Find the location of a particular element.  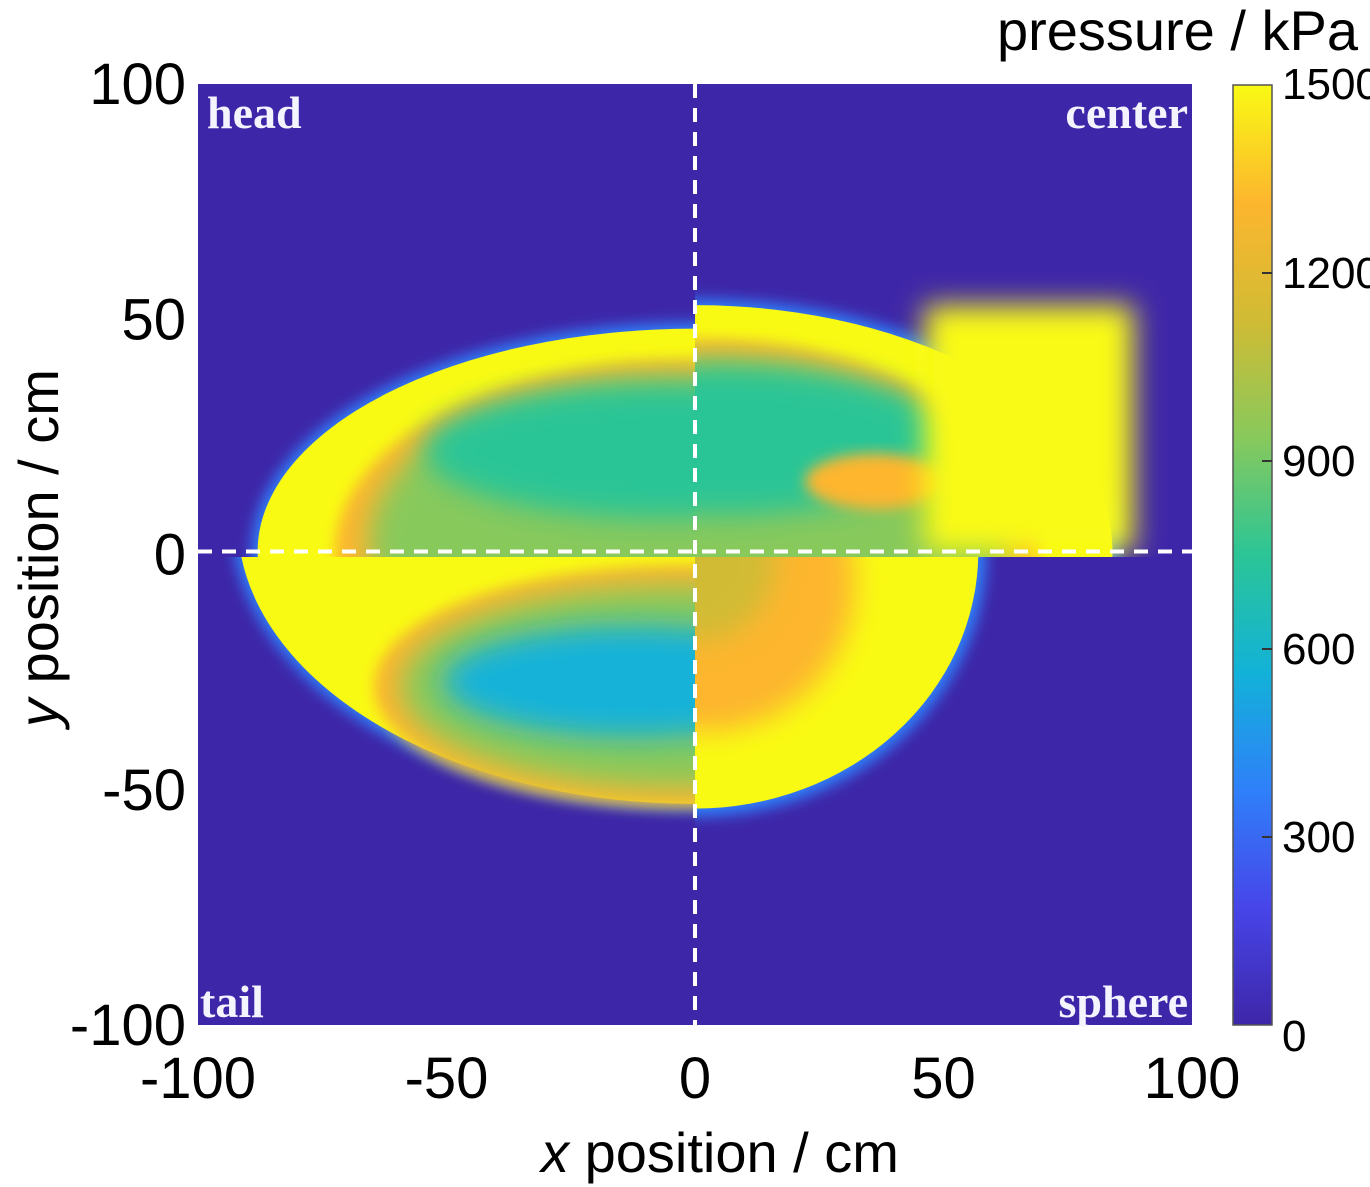

quadrant-label-sphere: sphere is located at coordinates (1124, 1001).